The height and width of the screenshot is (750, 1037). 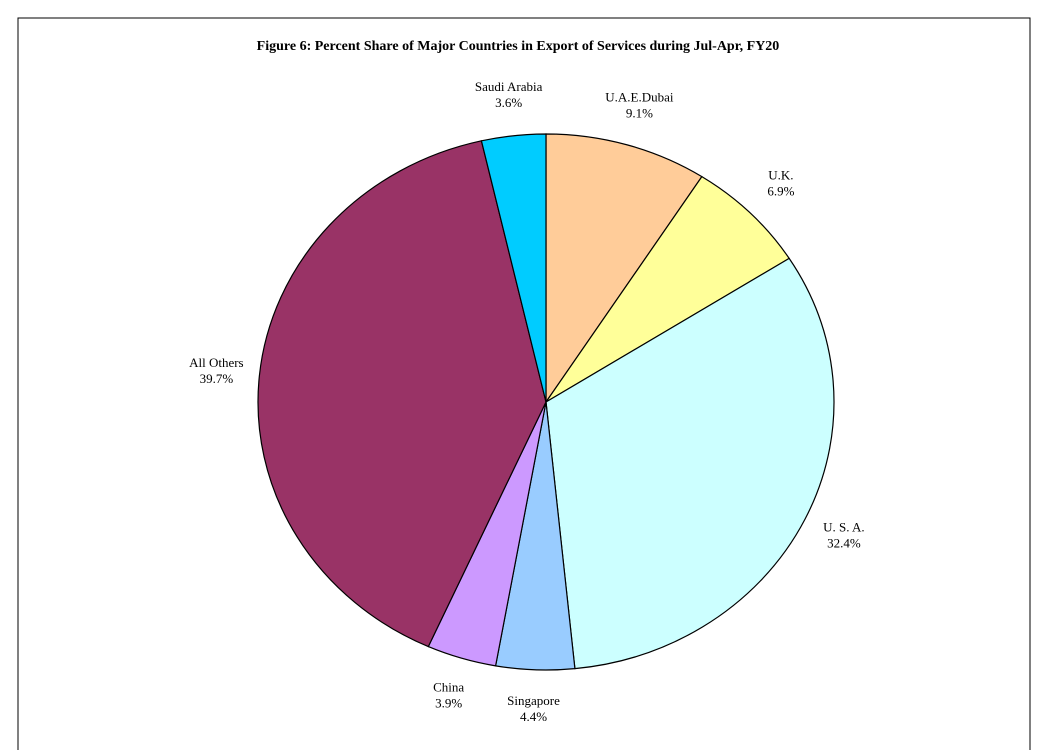 I want to click on slice-label: U.K., so click(x=780, y=175).